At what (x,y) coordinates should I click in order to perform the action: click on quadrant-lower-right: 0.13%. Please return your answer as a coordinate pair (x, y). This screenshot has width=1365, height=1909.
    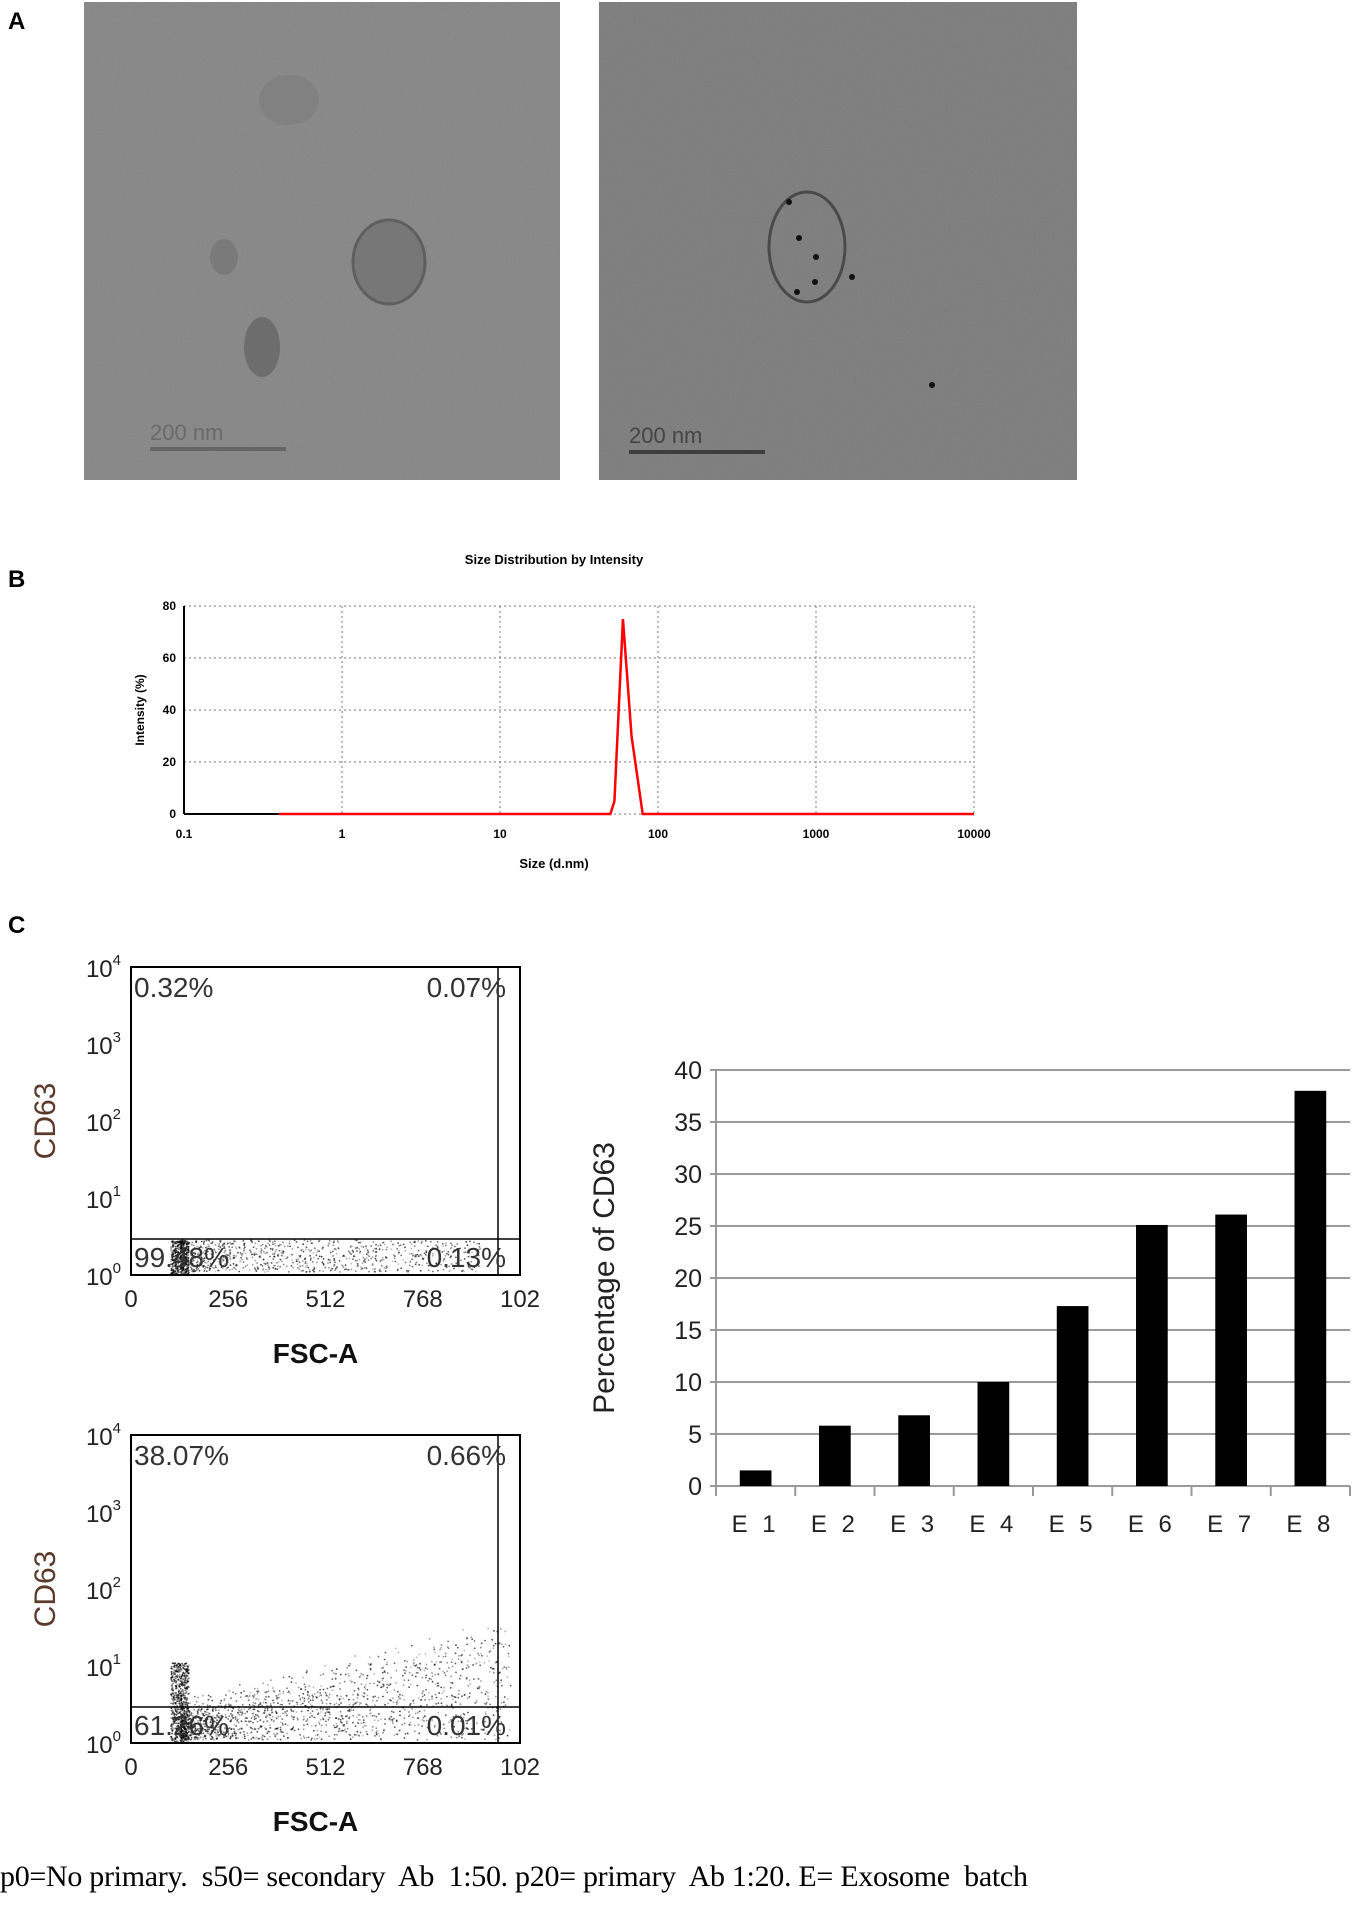
    Looking at the image, I should click on (466, 1257).